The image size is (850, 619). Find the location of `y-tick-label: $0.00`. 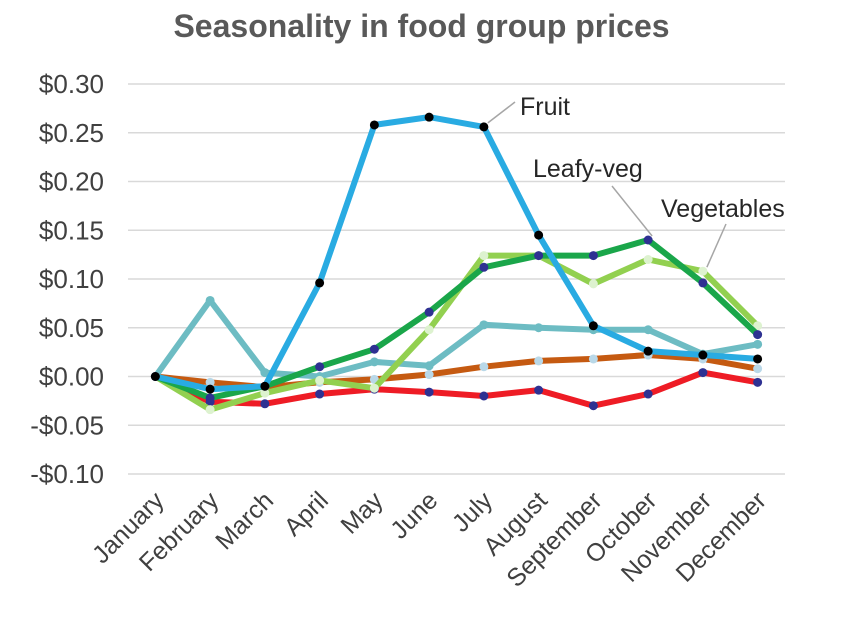

y-tick-label: $0.00 is located at coordinates (71, 377).